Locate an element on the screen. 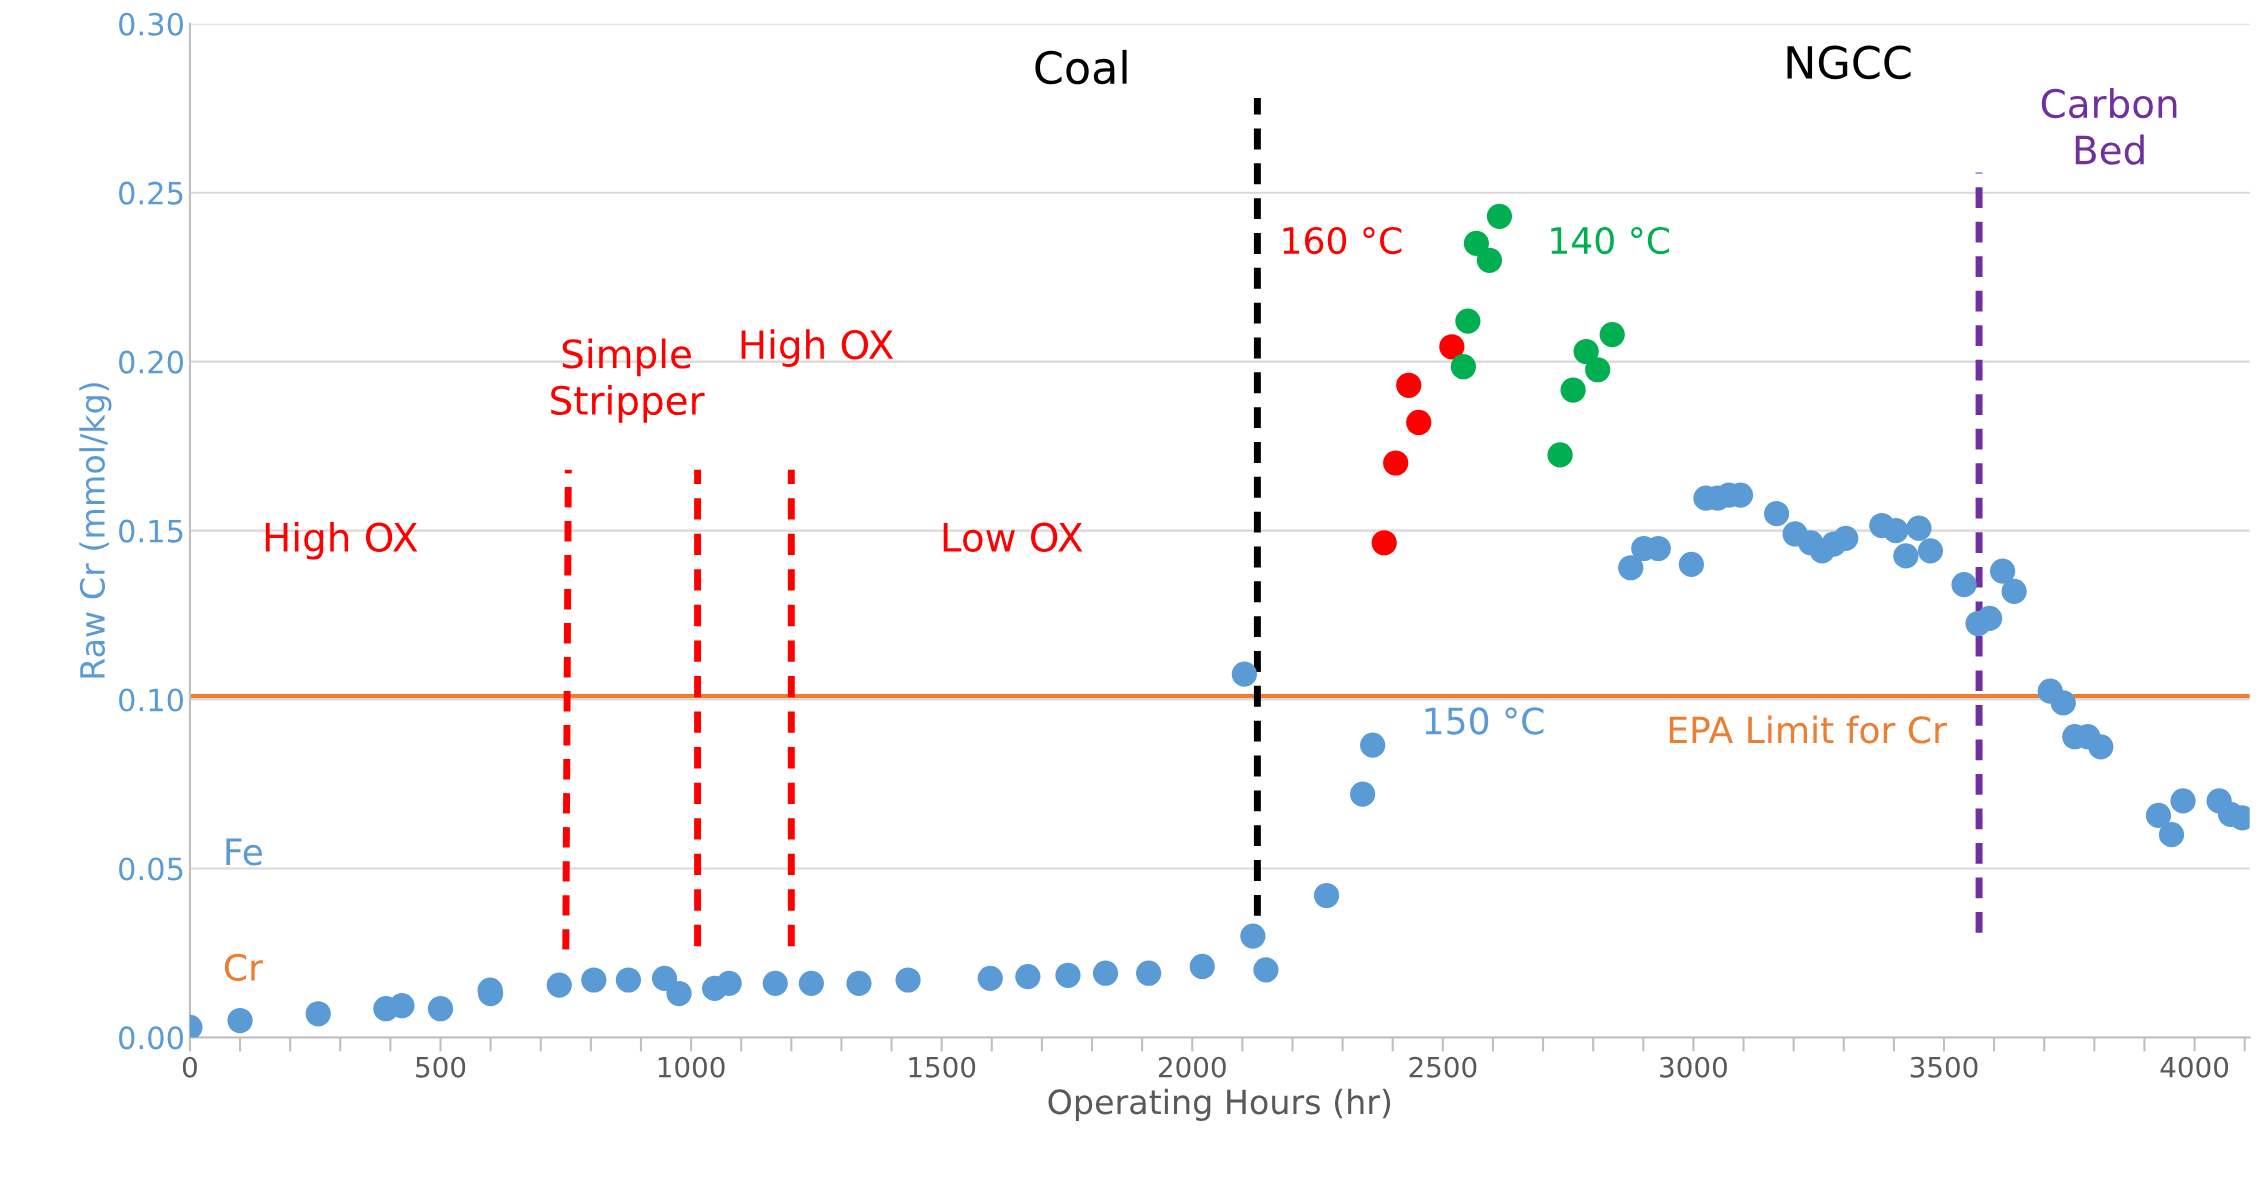 This screenshot has height=1187, width=2261. x-tick-label: 4000 is located at coordinates (2194, 1067).